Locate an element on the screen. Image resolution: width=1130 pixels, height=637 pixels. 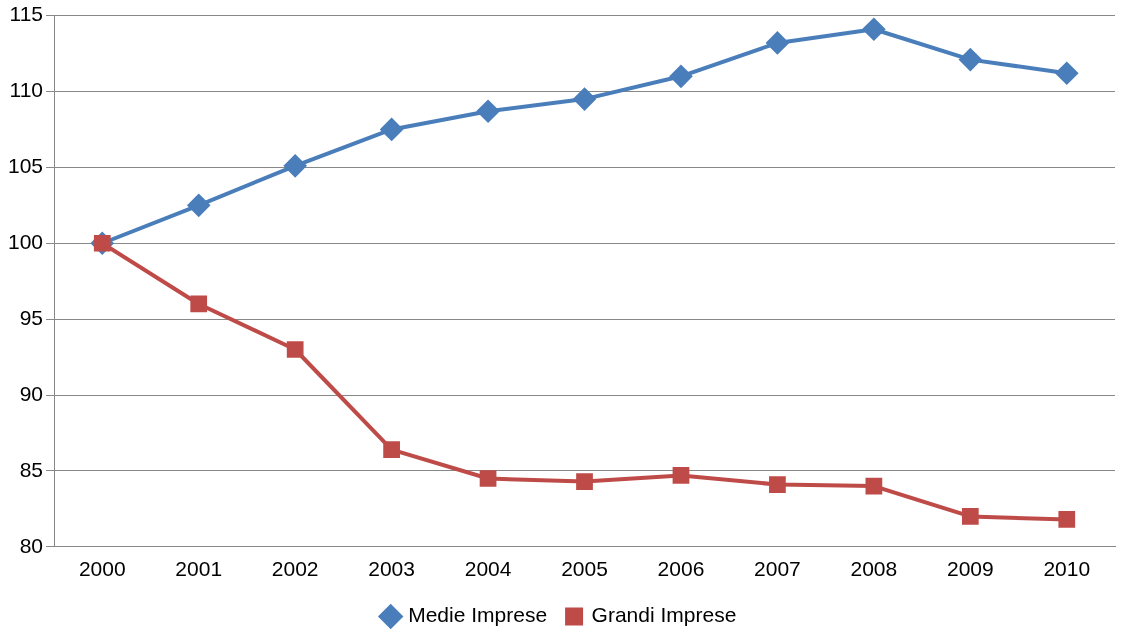
x-tick-label: 2006 is located at coordinates (681, 569).